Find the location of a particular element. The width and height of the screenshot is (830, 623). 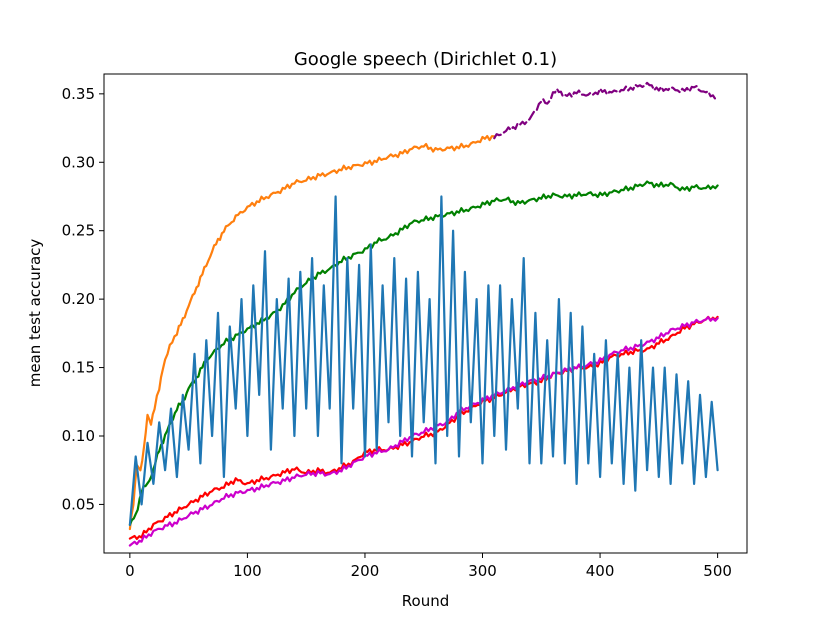

x-axis-title: Round is located at coordinates (425, 601).